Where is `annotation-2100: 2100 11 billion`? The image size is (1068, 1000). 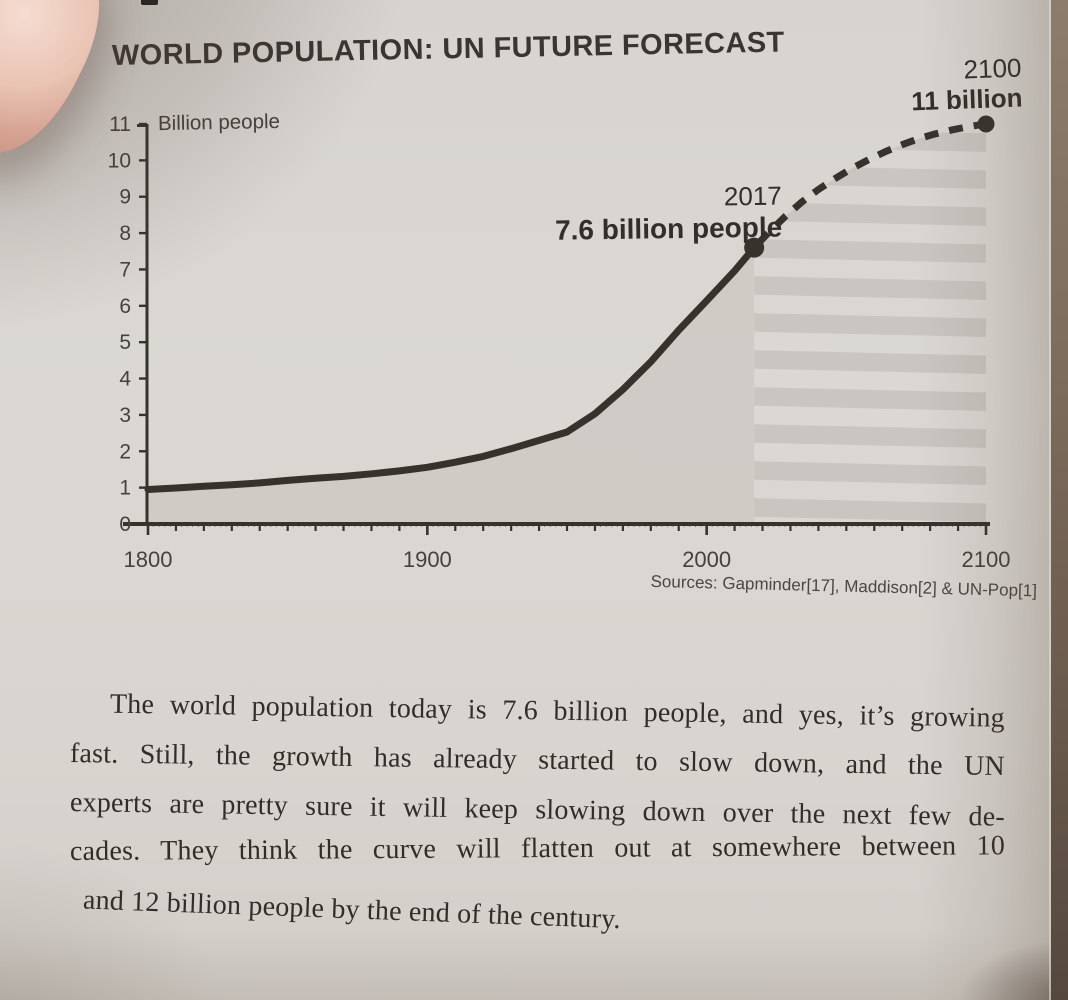
annotation-2100: 2100 11 billion is located at coordinates (922, 86).